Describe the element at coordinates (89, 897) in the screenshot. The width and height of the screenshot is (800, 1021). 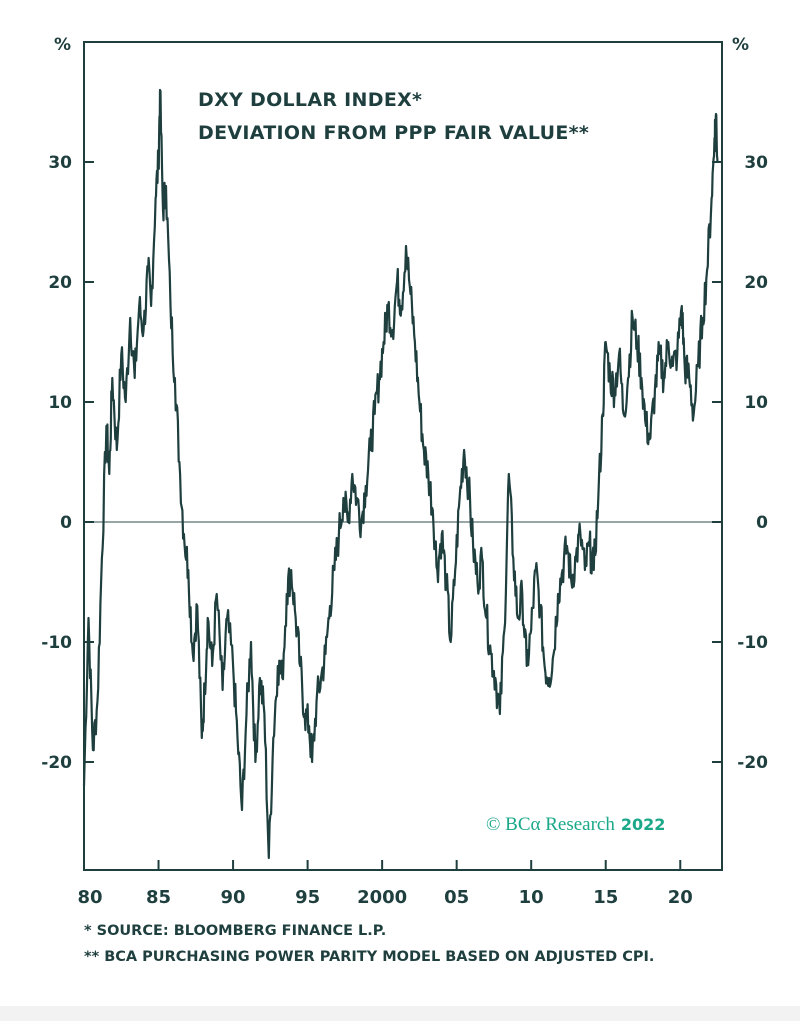
I see `x-tick-label: 80` at that location.